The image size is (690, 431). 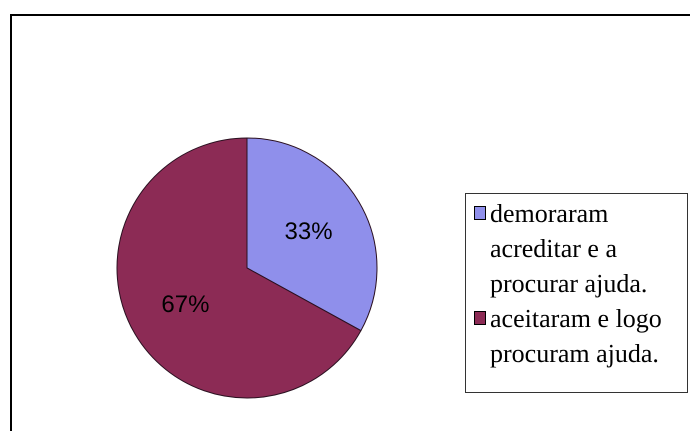 What do you see at coordinates (185, 304) in the screenshot?
I see `data-label: 67%` at bounding box center [185, 304].